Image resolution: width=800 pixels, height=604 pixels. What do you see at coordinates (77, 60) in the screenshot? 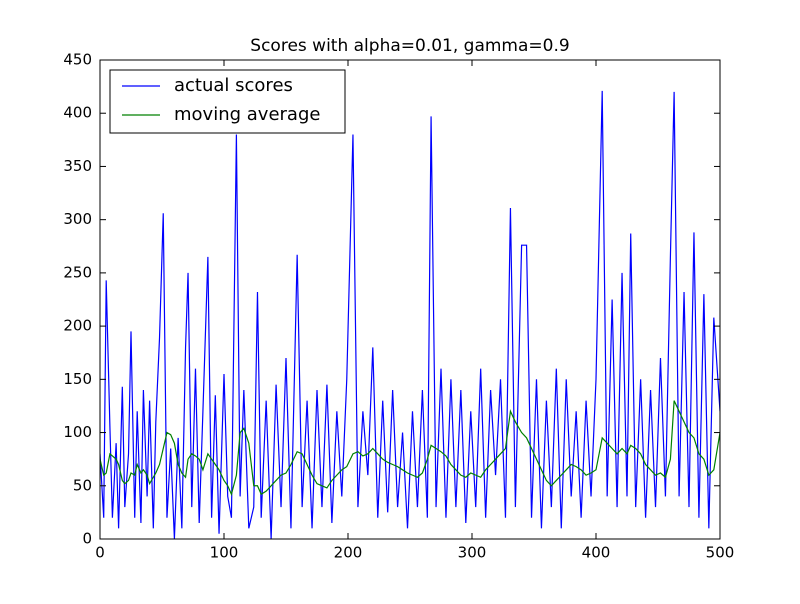
I see `y-tick-label: 450` at bounding box center [77, 60].